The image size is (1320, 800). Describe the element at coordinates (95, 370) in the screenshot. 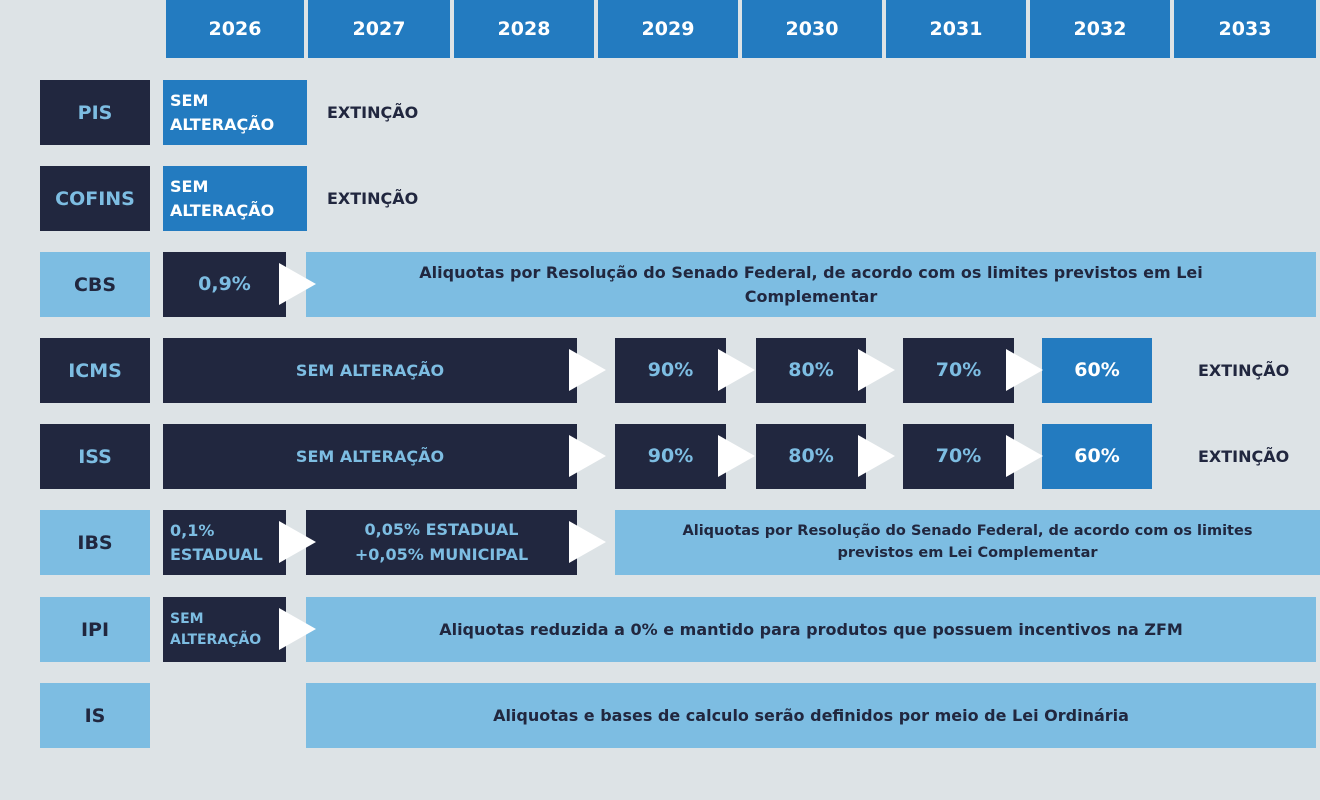

I see `tax-label-icms: ICMS` at that location.